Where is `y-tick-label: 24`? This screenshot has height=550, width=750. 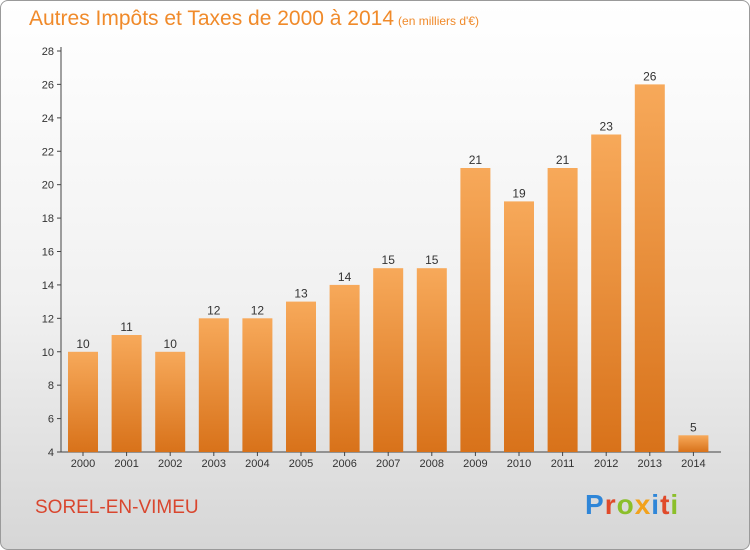
y-tick-label: 24 is located at coordinates (48, 119).